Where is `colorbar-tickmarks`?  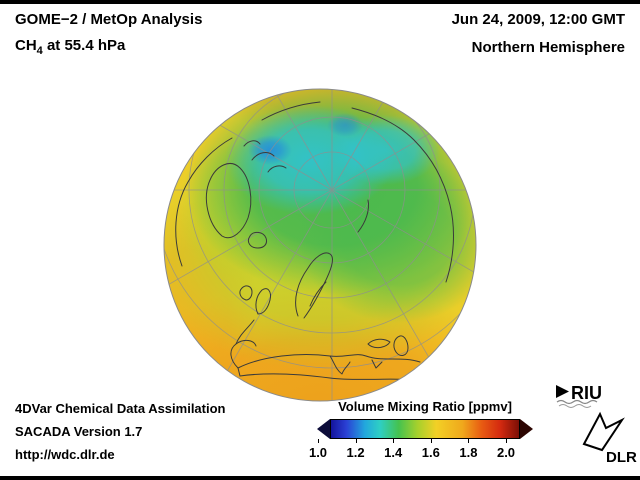
colorbar-tickmarks is located at coordinates (412, 441).